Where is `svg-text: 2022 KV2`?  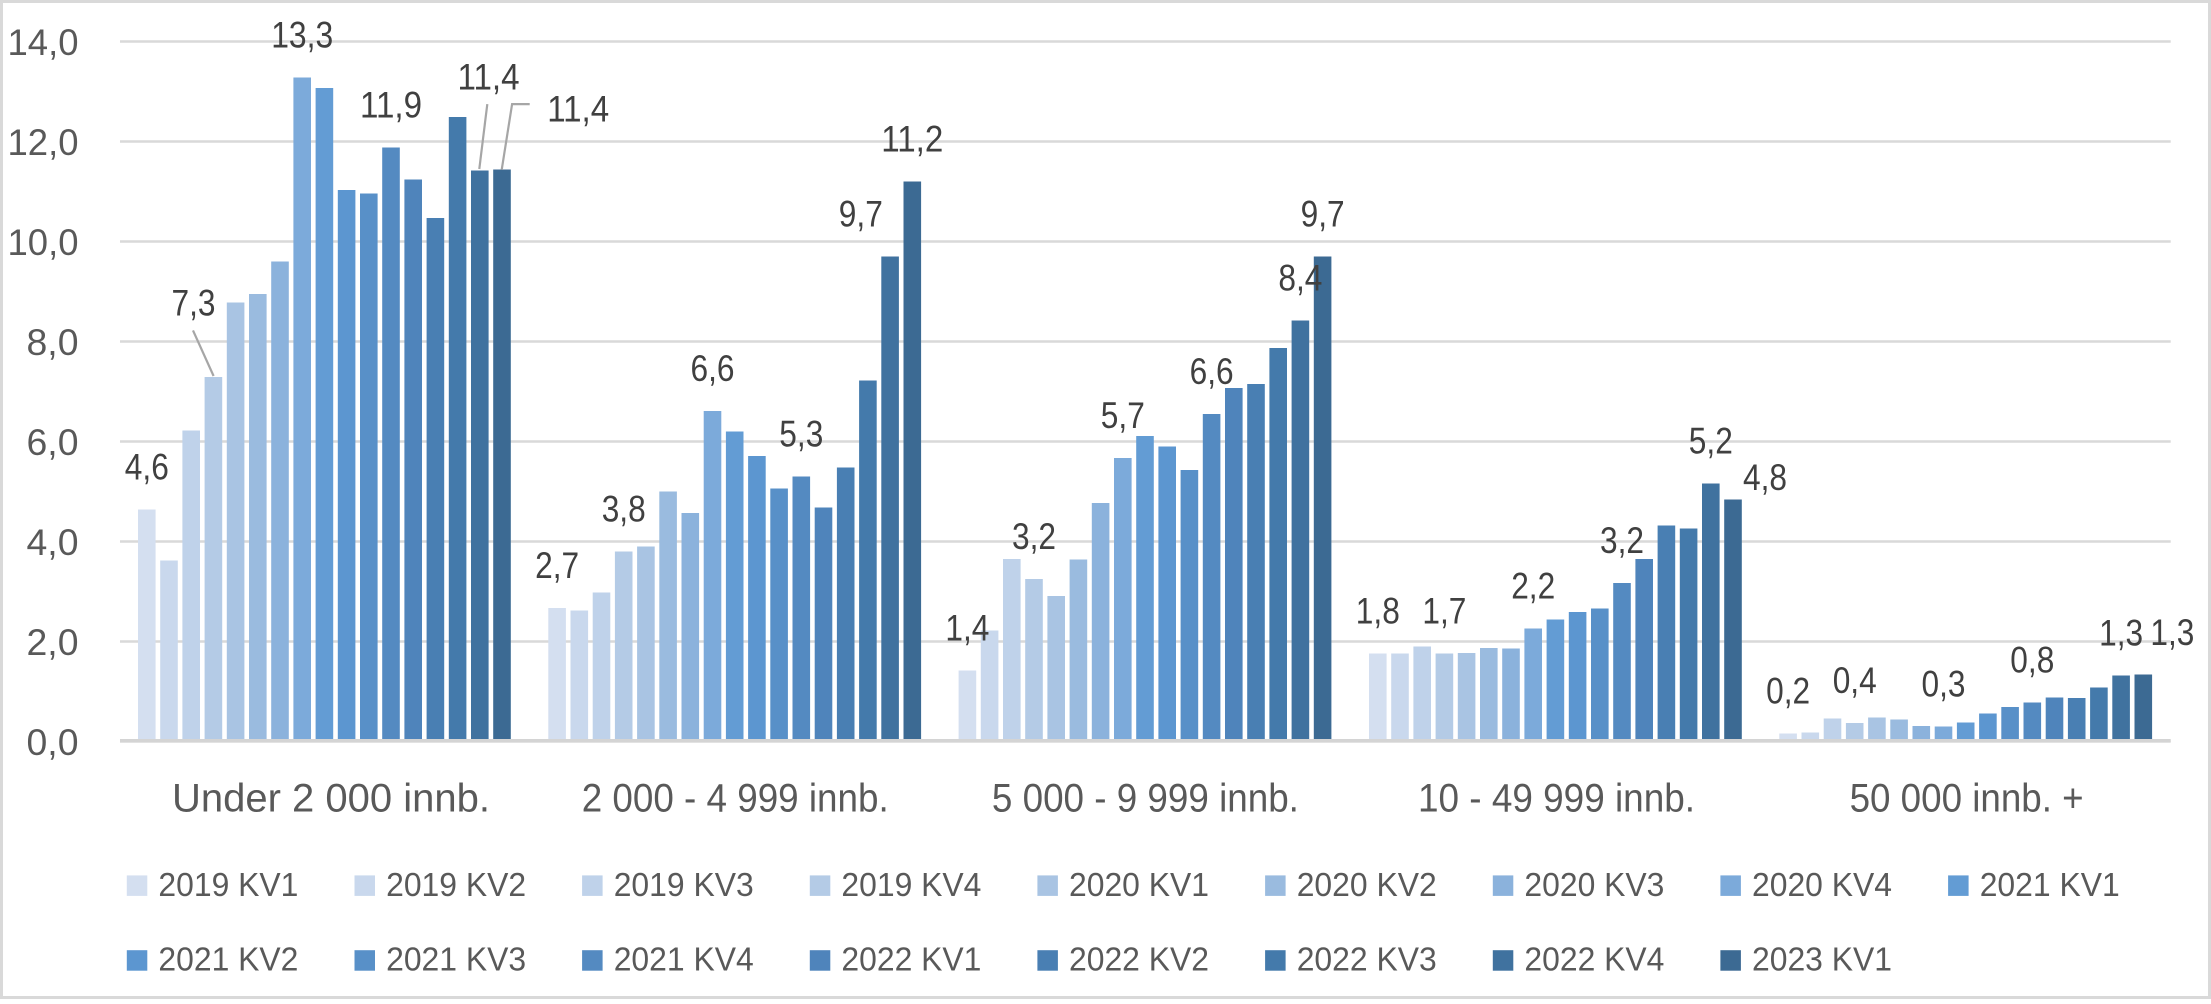 svg-text: 2022 KV2 is located at coordinates (1139, 959).